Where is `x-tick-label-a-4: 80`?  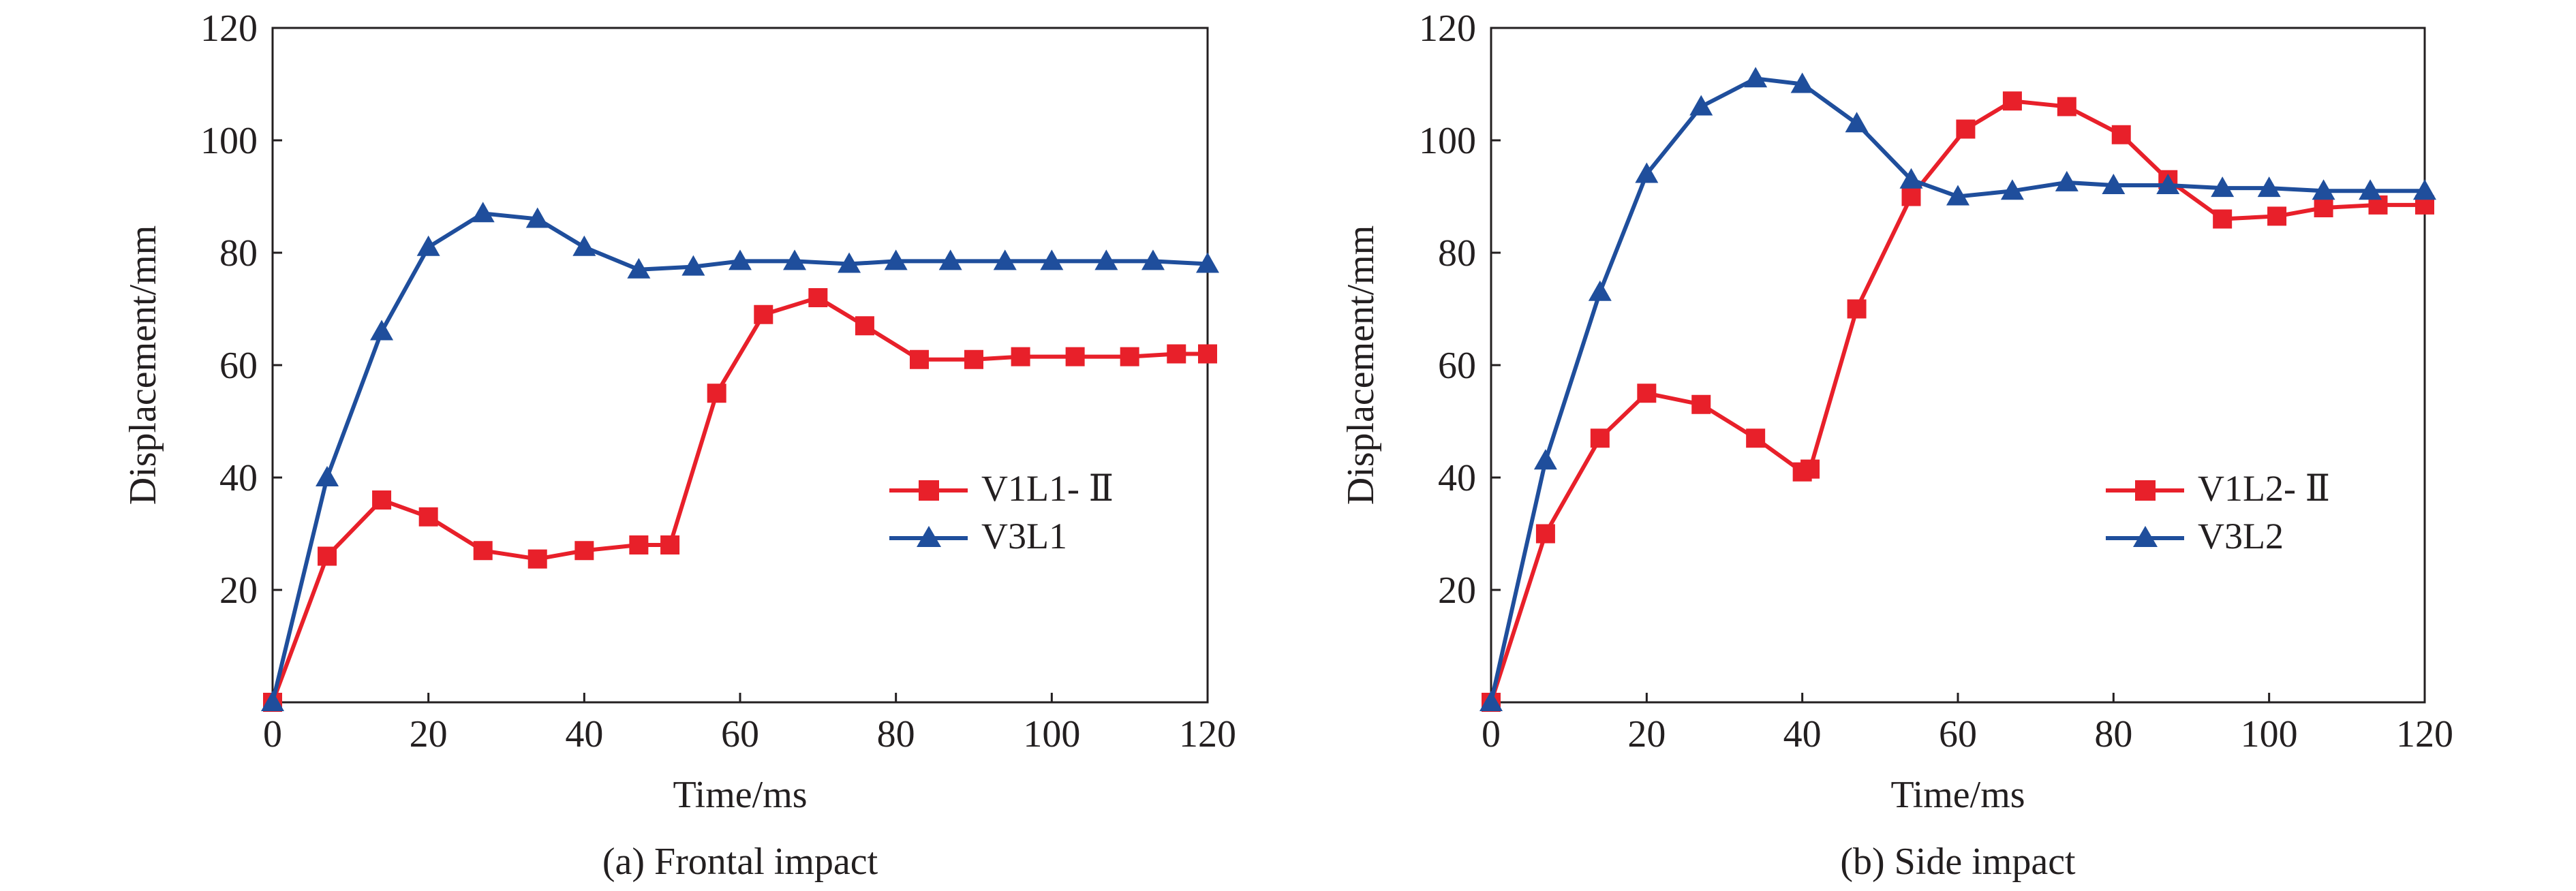 x-tick-label-a-4: 80 is located at coordinates (896, 734).